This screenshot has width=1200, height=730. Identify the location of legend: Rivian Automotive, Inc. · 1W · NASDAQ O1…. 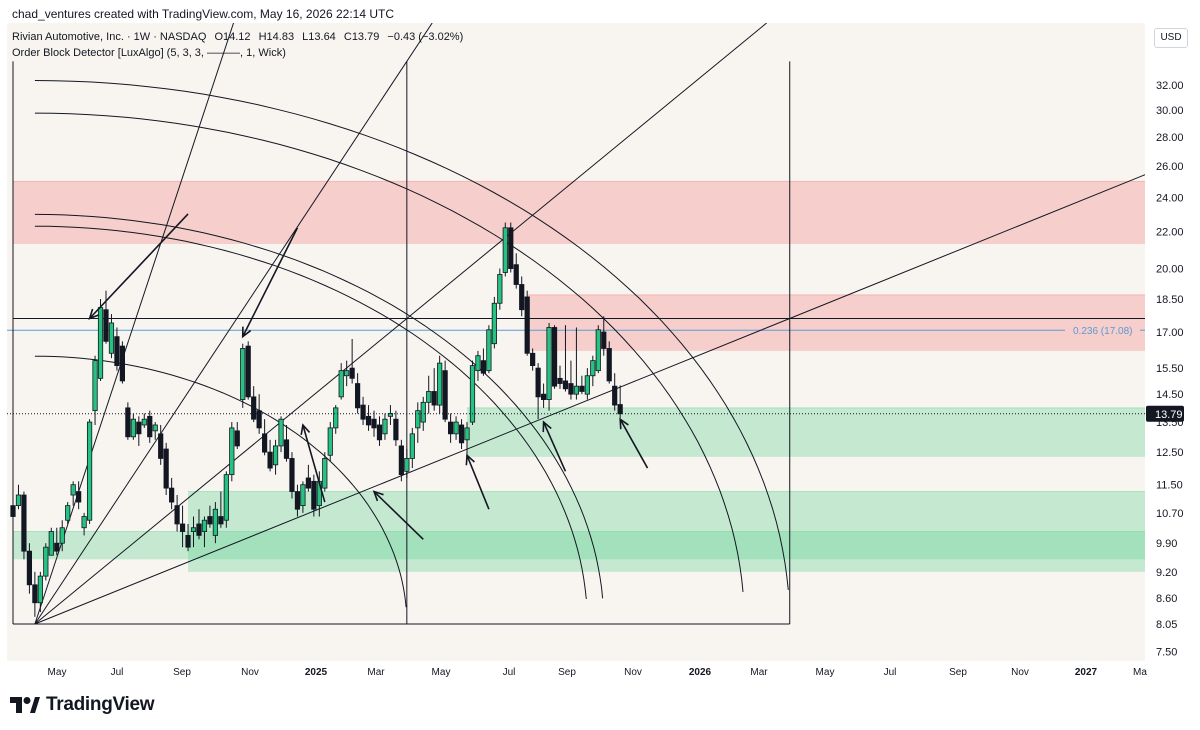
(237, 45).